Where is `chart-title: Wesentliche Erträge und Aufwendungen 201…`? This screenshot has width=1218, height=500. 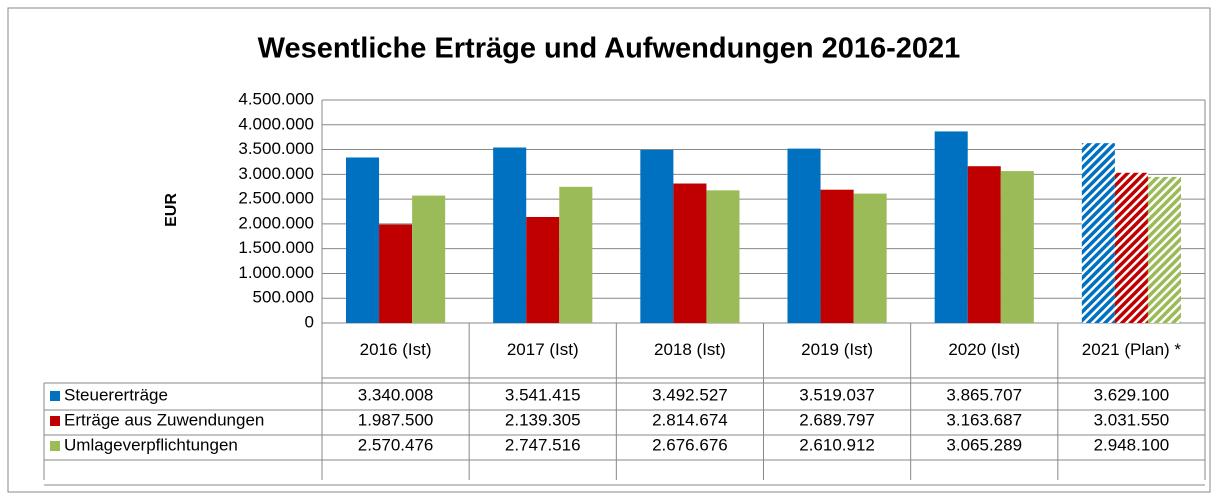
chart-title: Wesentliche Erträge und Aufwendungen 201… is located at coordinates (609, 49).